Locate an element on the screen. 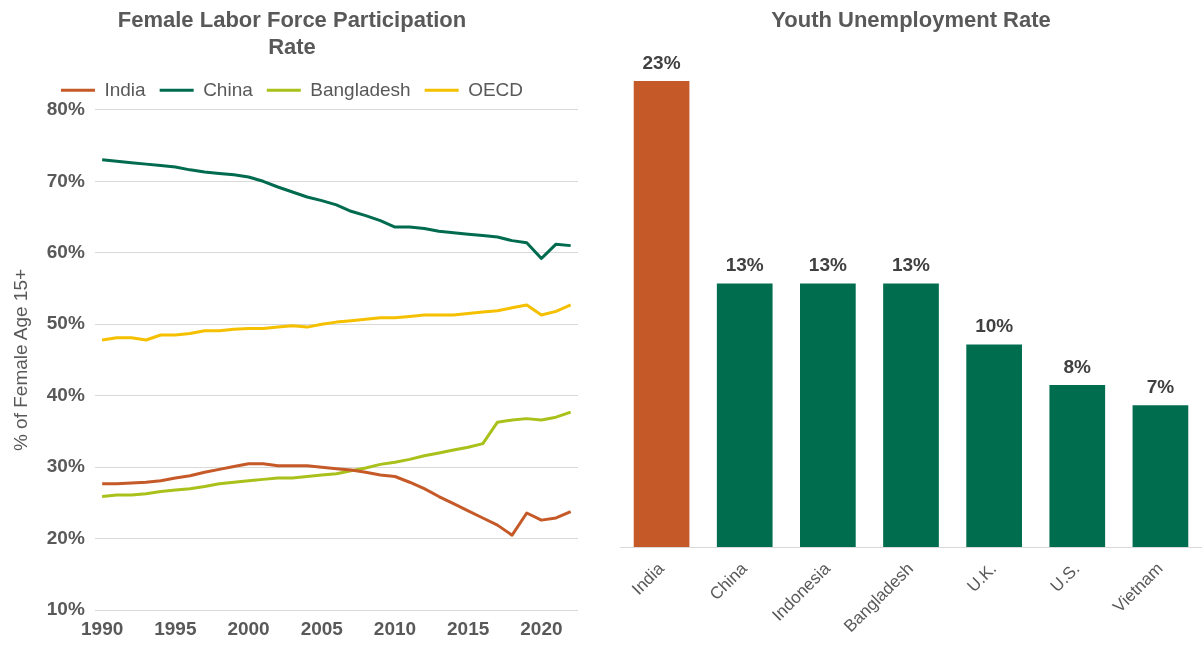 The height and width of the screenshot is (653, 1202). y-tick-label: 20% is located at coordinates (65, 537).